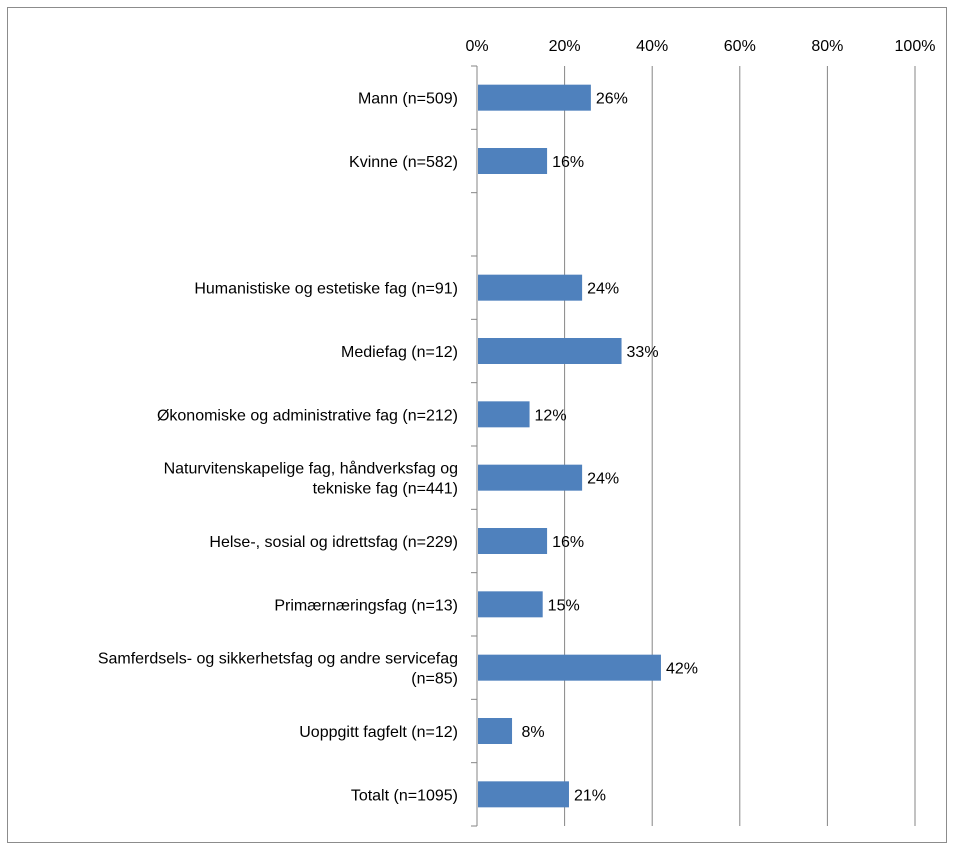 The width and height of the screenshot is (956, 847). Describe the element at coordinates (311, 469) in the screenshot. I see `category-label: Naturvitenskapelige fag, håndverksfag og` at that location.